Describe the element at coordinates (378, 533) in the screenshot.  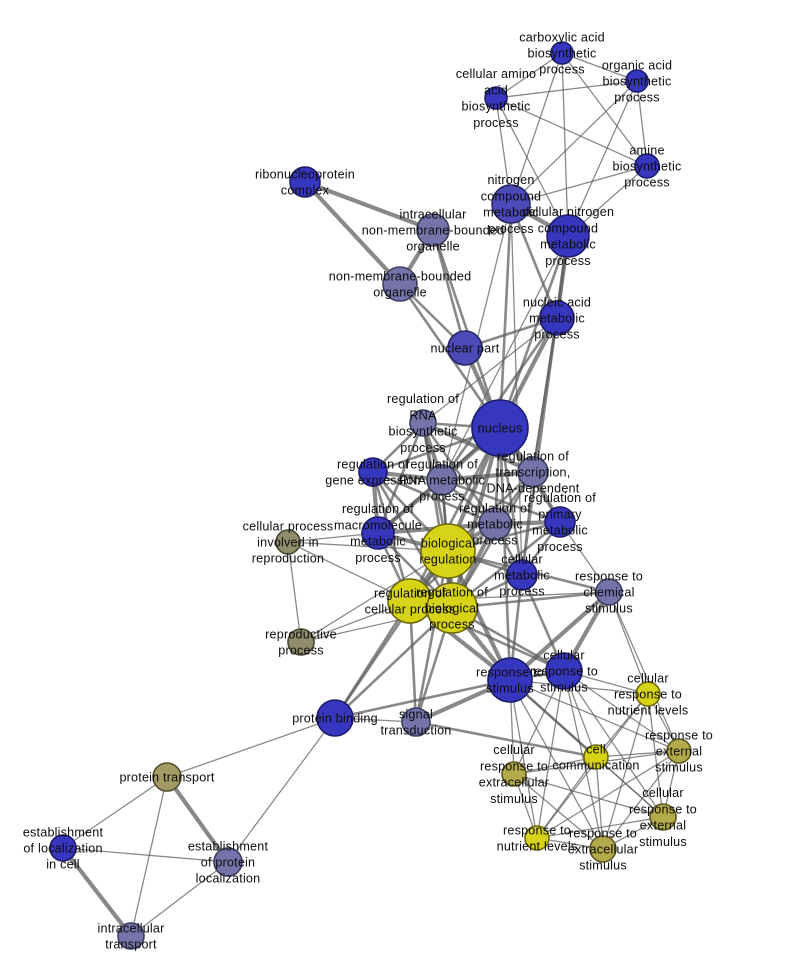
I see `node-regulation-of-macromolecule-metabolic-process` at that location.